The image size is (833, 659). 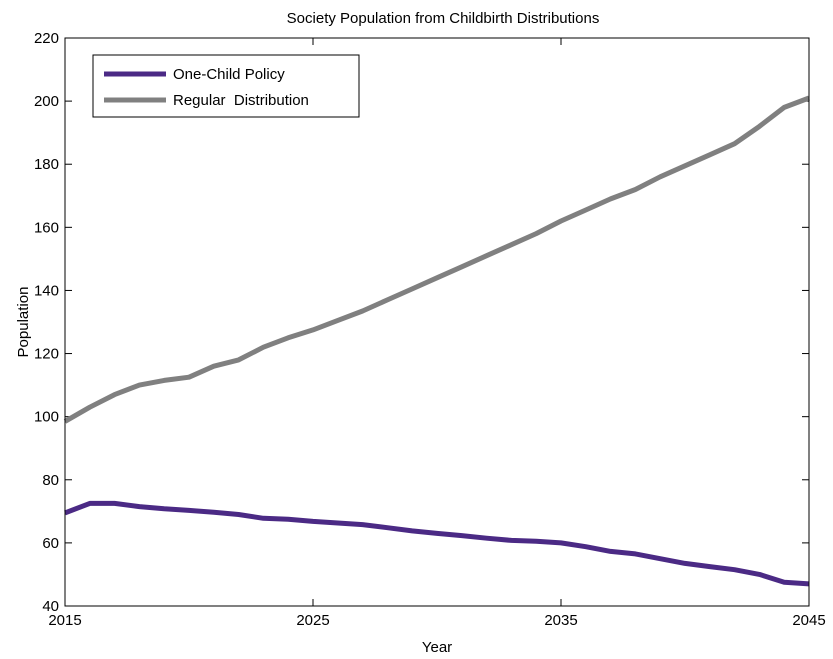 I want to click on series-line-one-child-policy, so click(x=437, y=543).